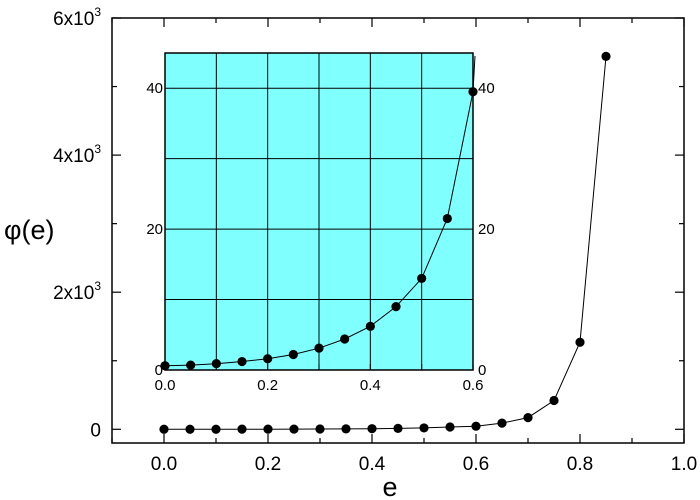 The image size is (700, 500). What do you see at coordinates (164, 464) in the screenshot?
I see `x-tick-label: 0.0` at bounding box center [164, 464].